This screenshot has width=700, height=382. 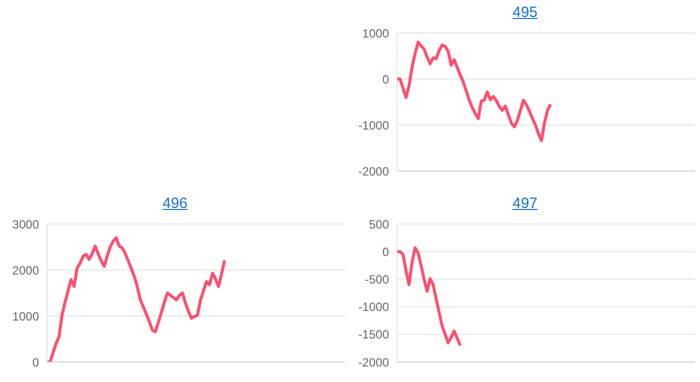 What do you see at coordinates (525, 203) in the screenshot?
I see `chart-title: 497` at bounding box center [525, 203].